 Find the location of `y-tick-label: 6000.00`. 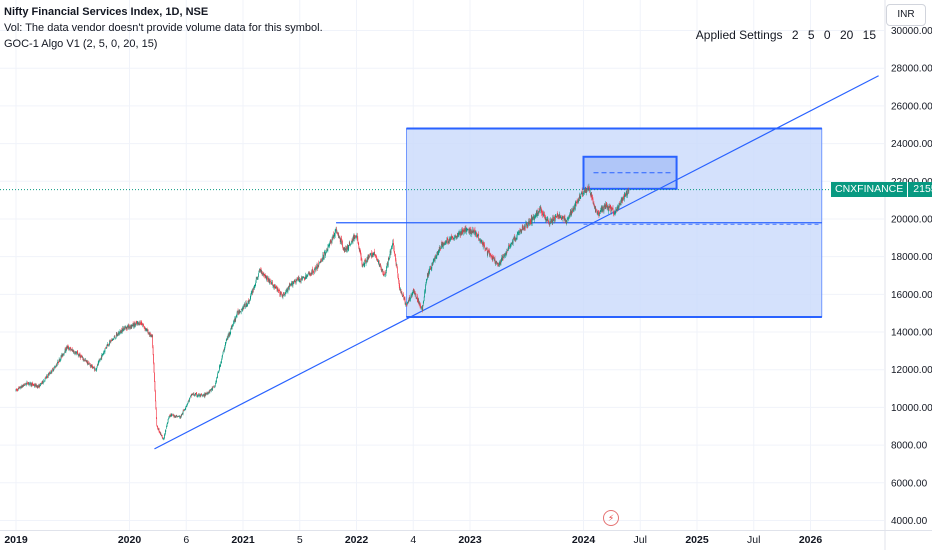

y-tick-label: 6000.00 is located at coordinates (909, 483).